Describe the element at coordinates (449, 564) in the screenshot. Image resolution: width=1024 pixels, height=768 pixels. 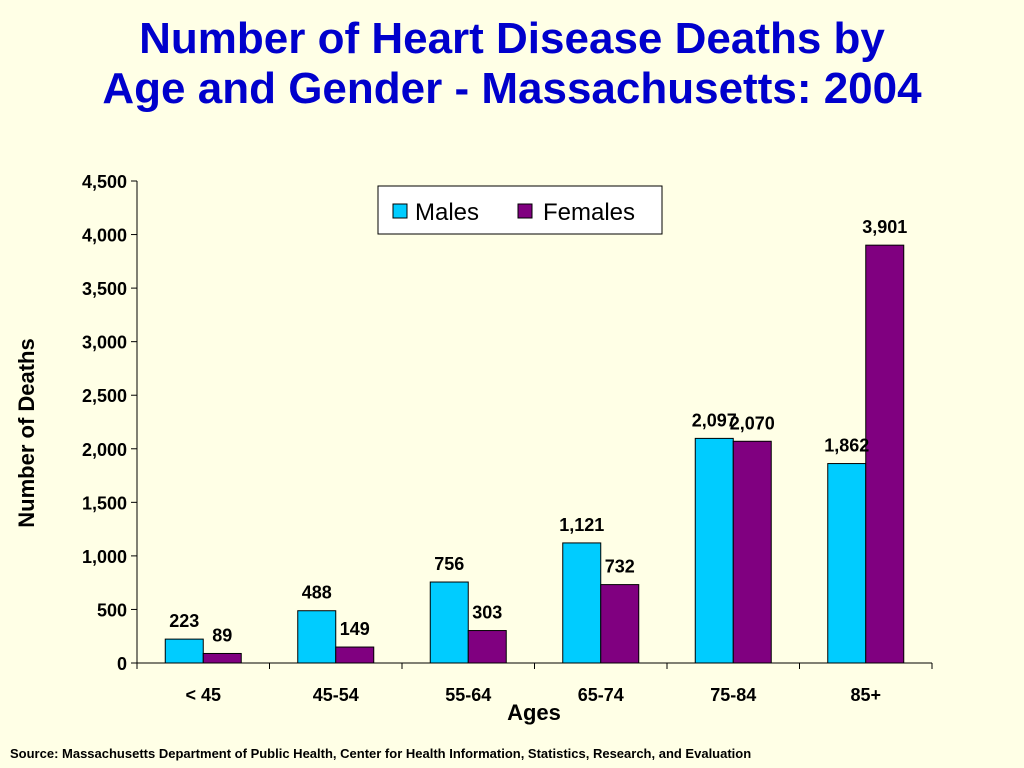
I see `data-label-males: 756` at that location.